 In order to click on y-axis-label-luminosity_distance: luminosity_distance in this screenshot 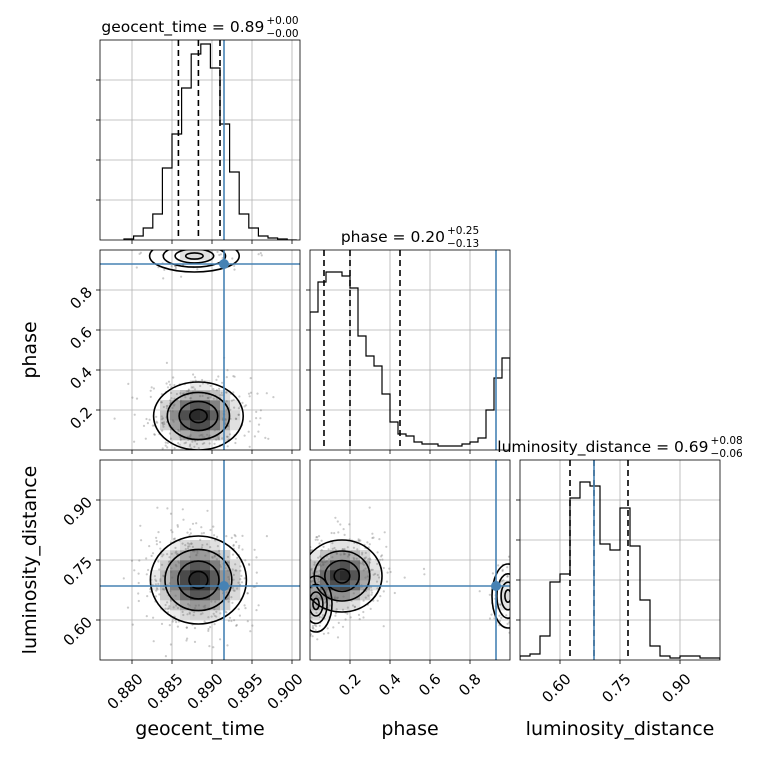, I will do `click(30, 560)`.